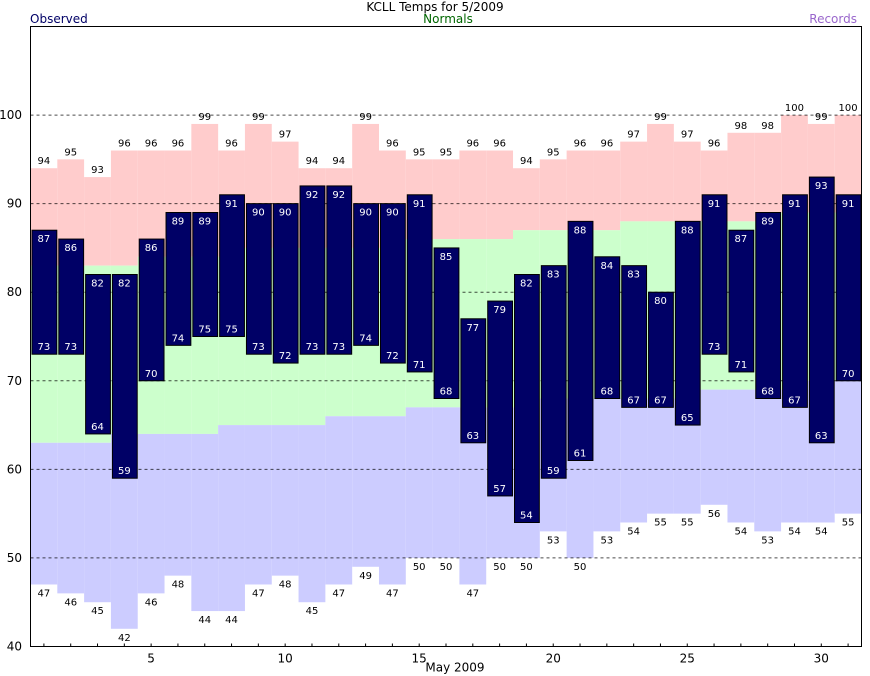 The width and height of the screenshot is (870, 676). Describe the element at coordinates (14, 647) in the screenshot. I see `y-tick-label: 40` at that location.